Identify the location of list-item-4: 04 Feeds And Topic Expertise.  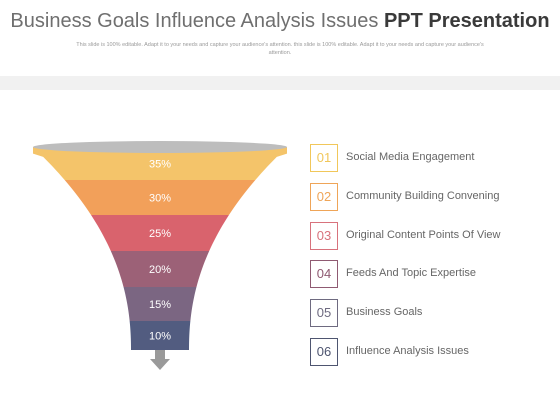
(430, 274).